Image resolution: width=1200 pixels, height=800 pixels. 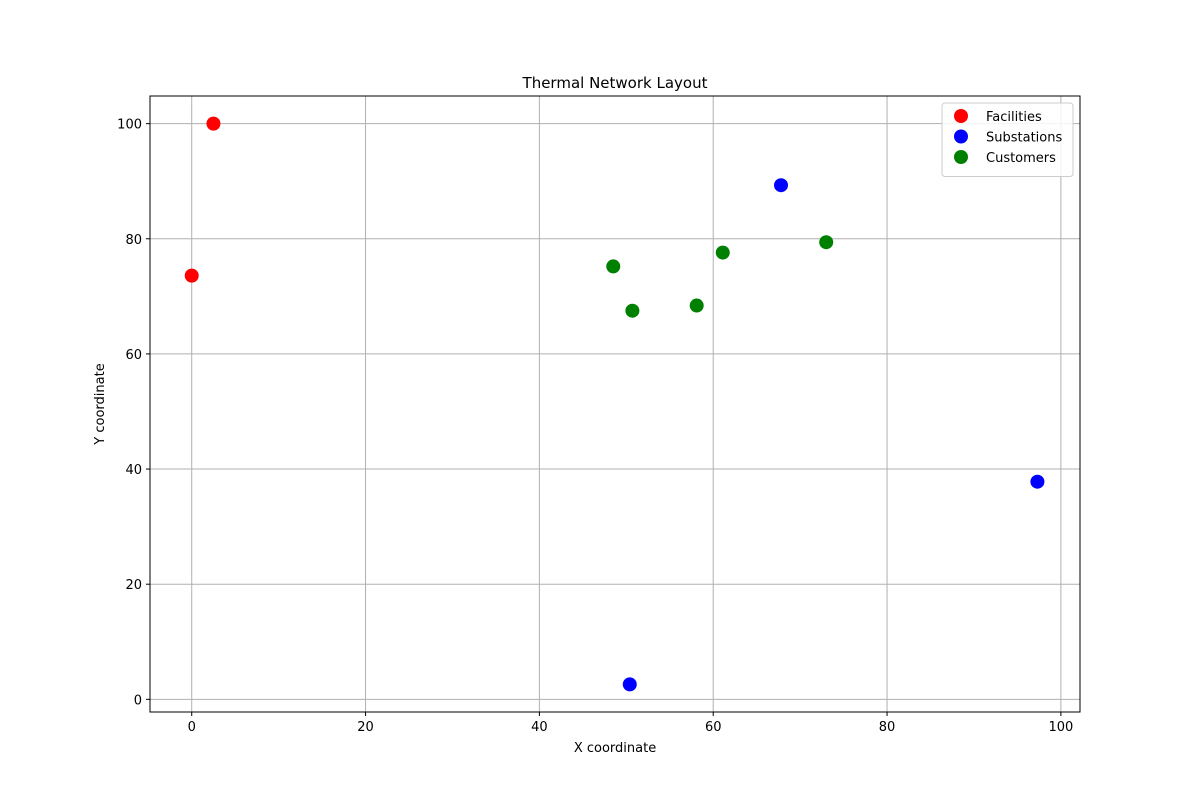 What do you see at coordinates (630, 723) in the screenshot?
I see `x-axis-ticks: 0 20 40 60 80 100` at bounding box center [630, 723].